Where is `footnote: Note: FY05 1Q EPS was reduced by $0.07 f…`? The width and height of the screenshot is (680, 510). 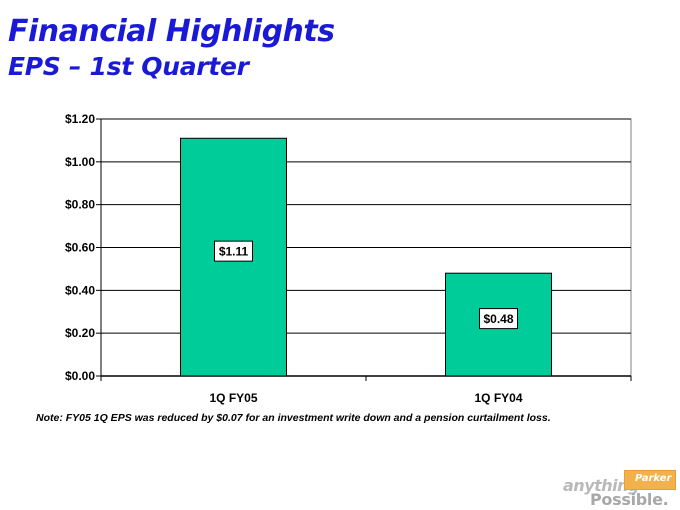
footnote: Note: FY05 1Q EPS was reduced by $0.07 f… is located at coordinates (293, 418).